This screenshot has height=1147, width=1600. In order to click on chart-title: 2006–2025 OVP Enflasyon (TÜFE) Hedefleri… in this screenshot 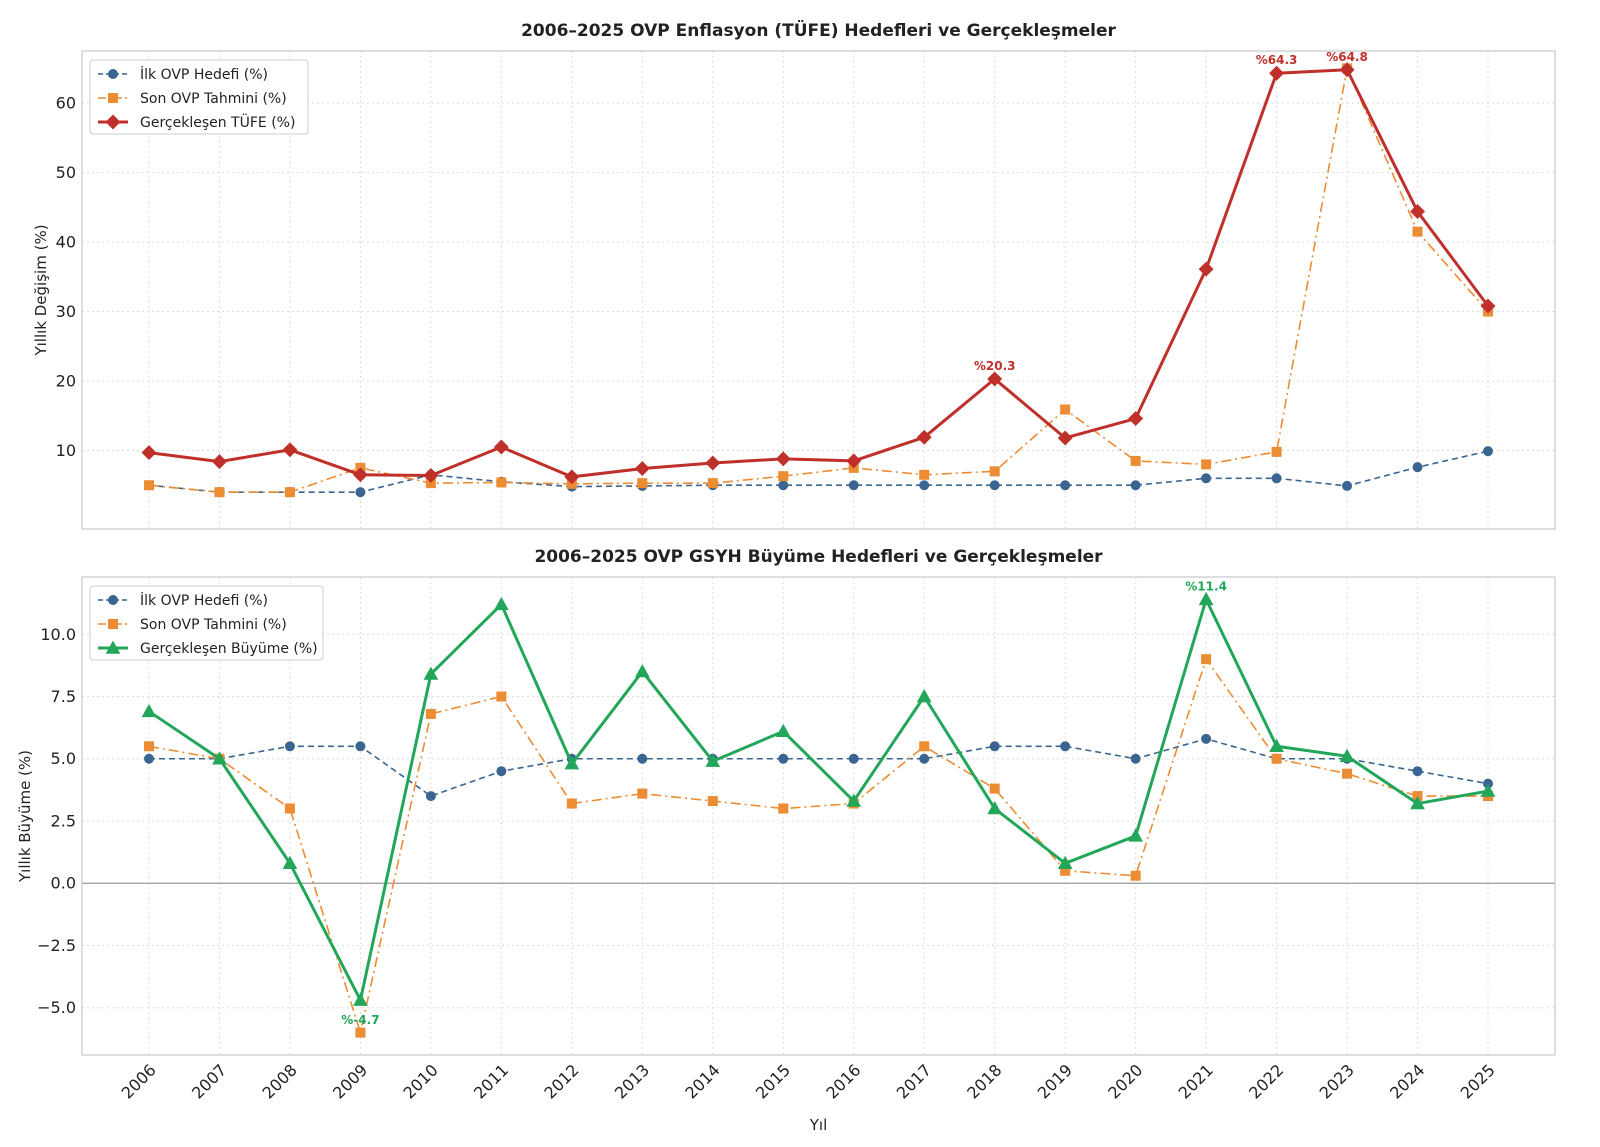, I will do `click(818, 30)`.